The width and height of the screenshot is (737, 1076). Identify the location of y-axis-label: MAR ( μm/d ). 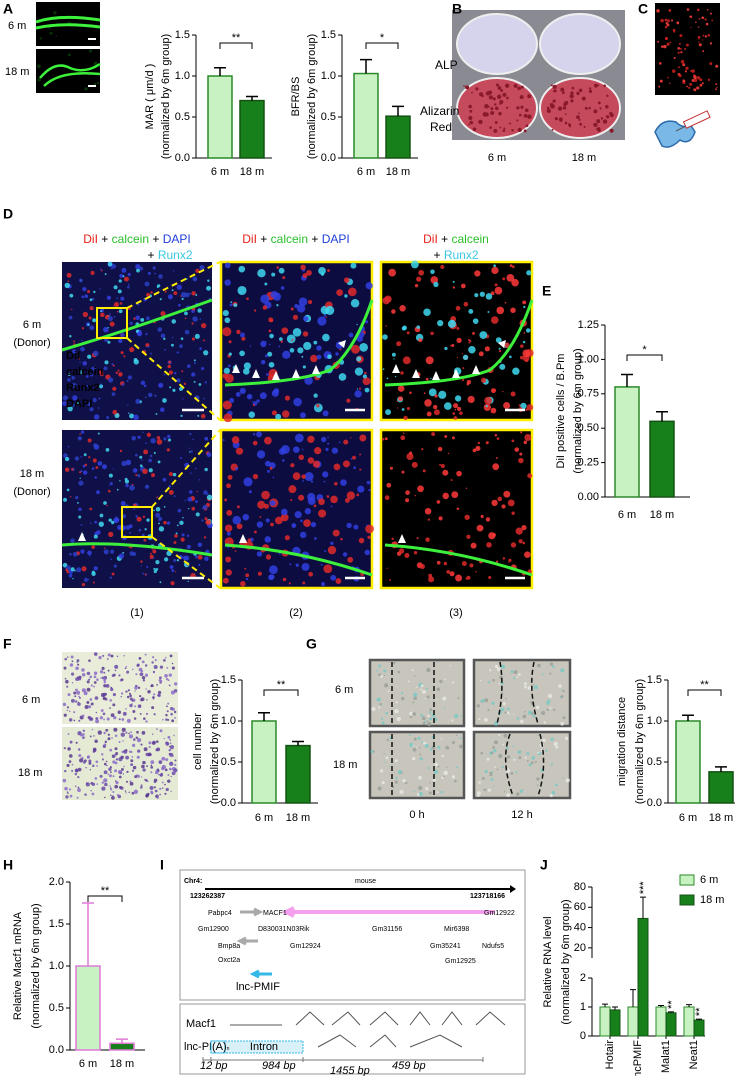
(150, 97).